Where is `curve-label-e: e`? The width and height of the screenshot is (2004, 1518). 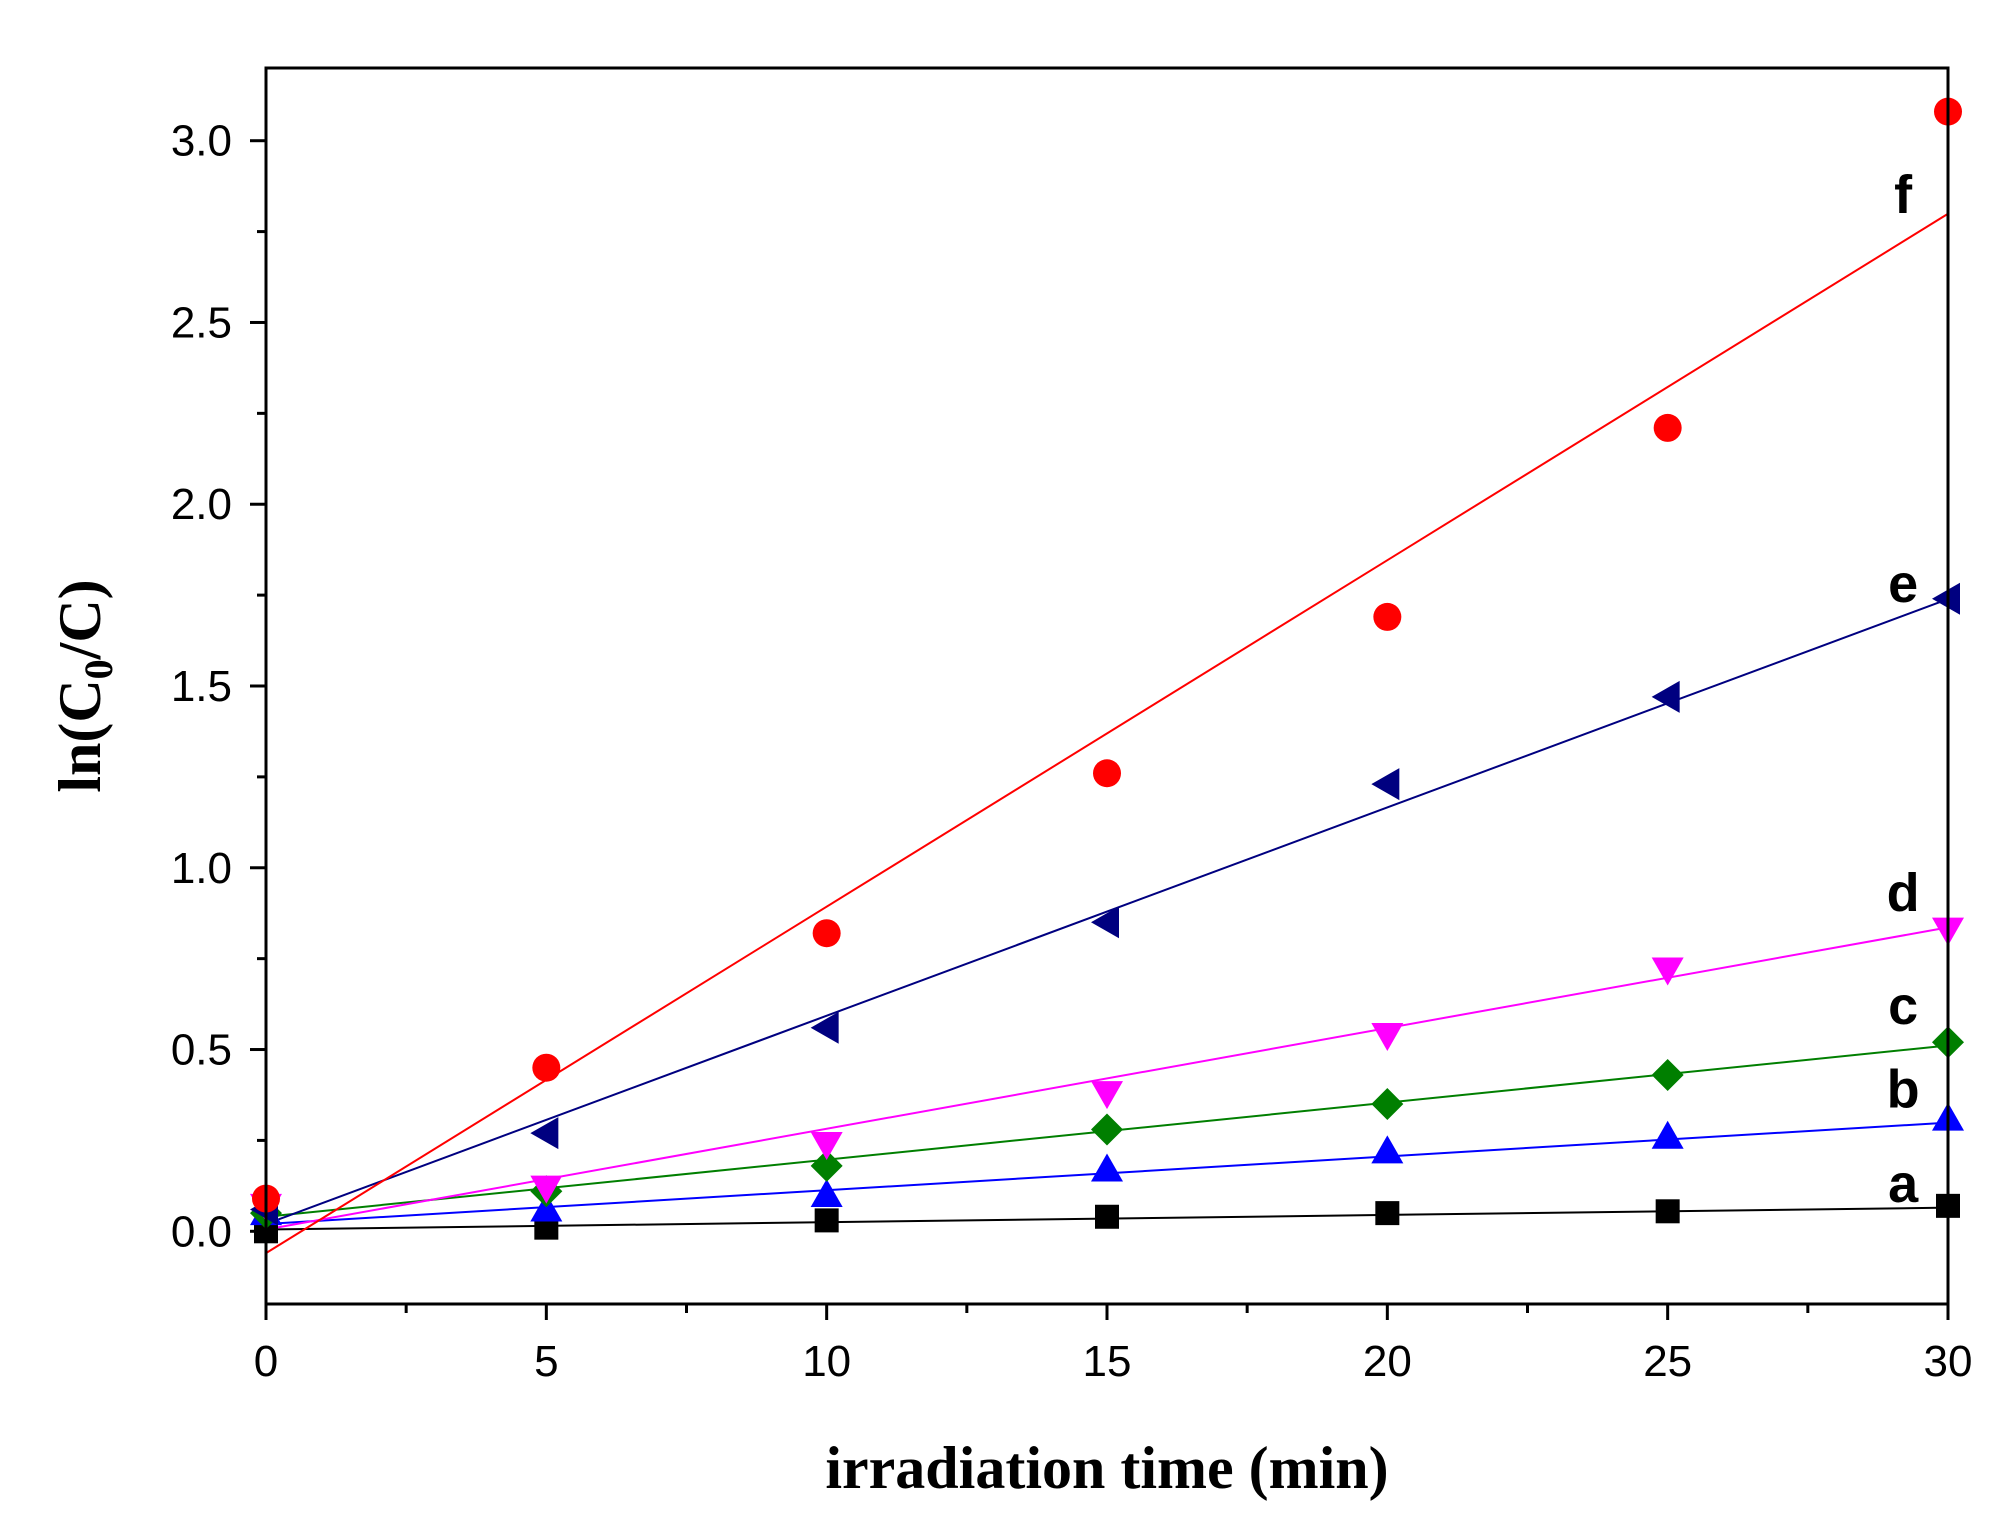
curve-label-e: e is located at coordinates (1903, 584).